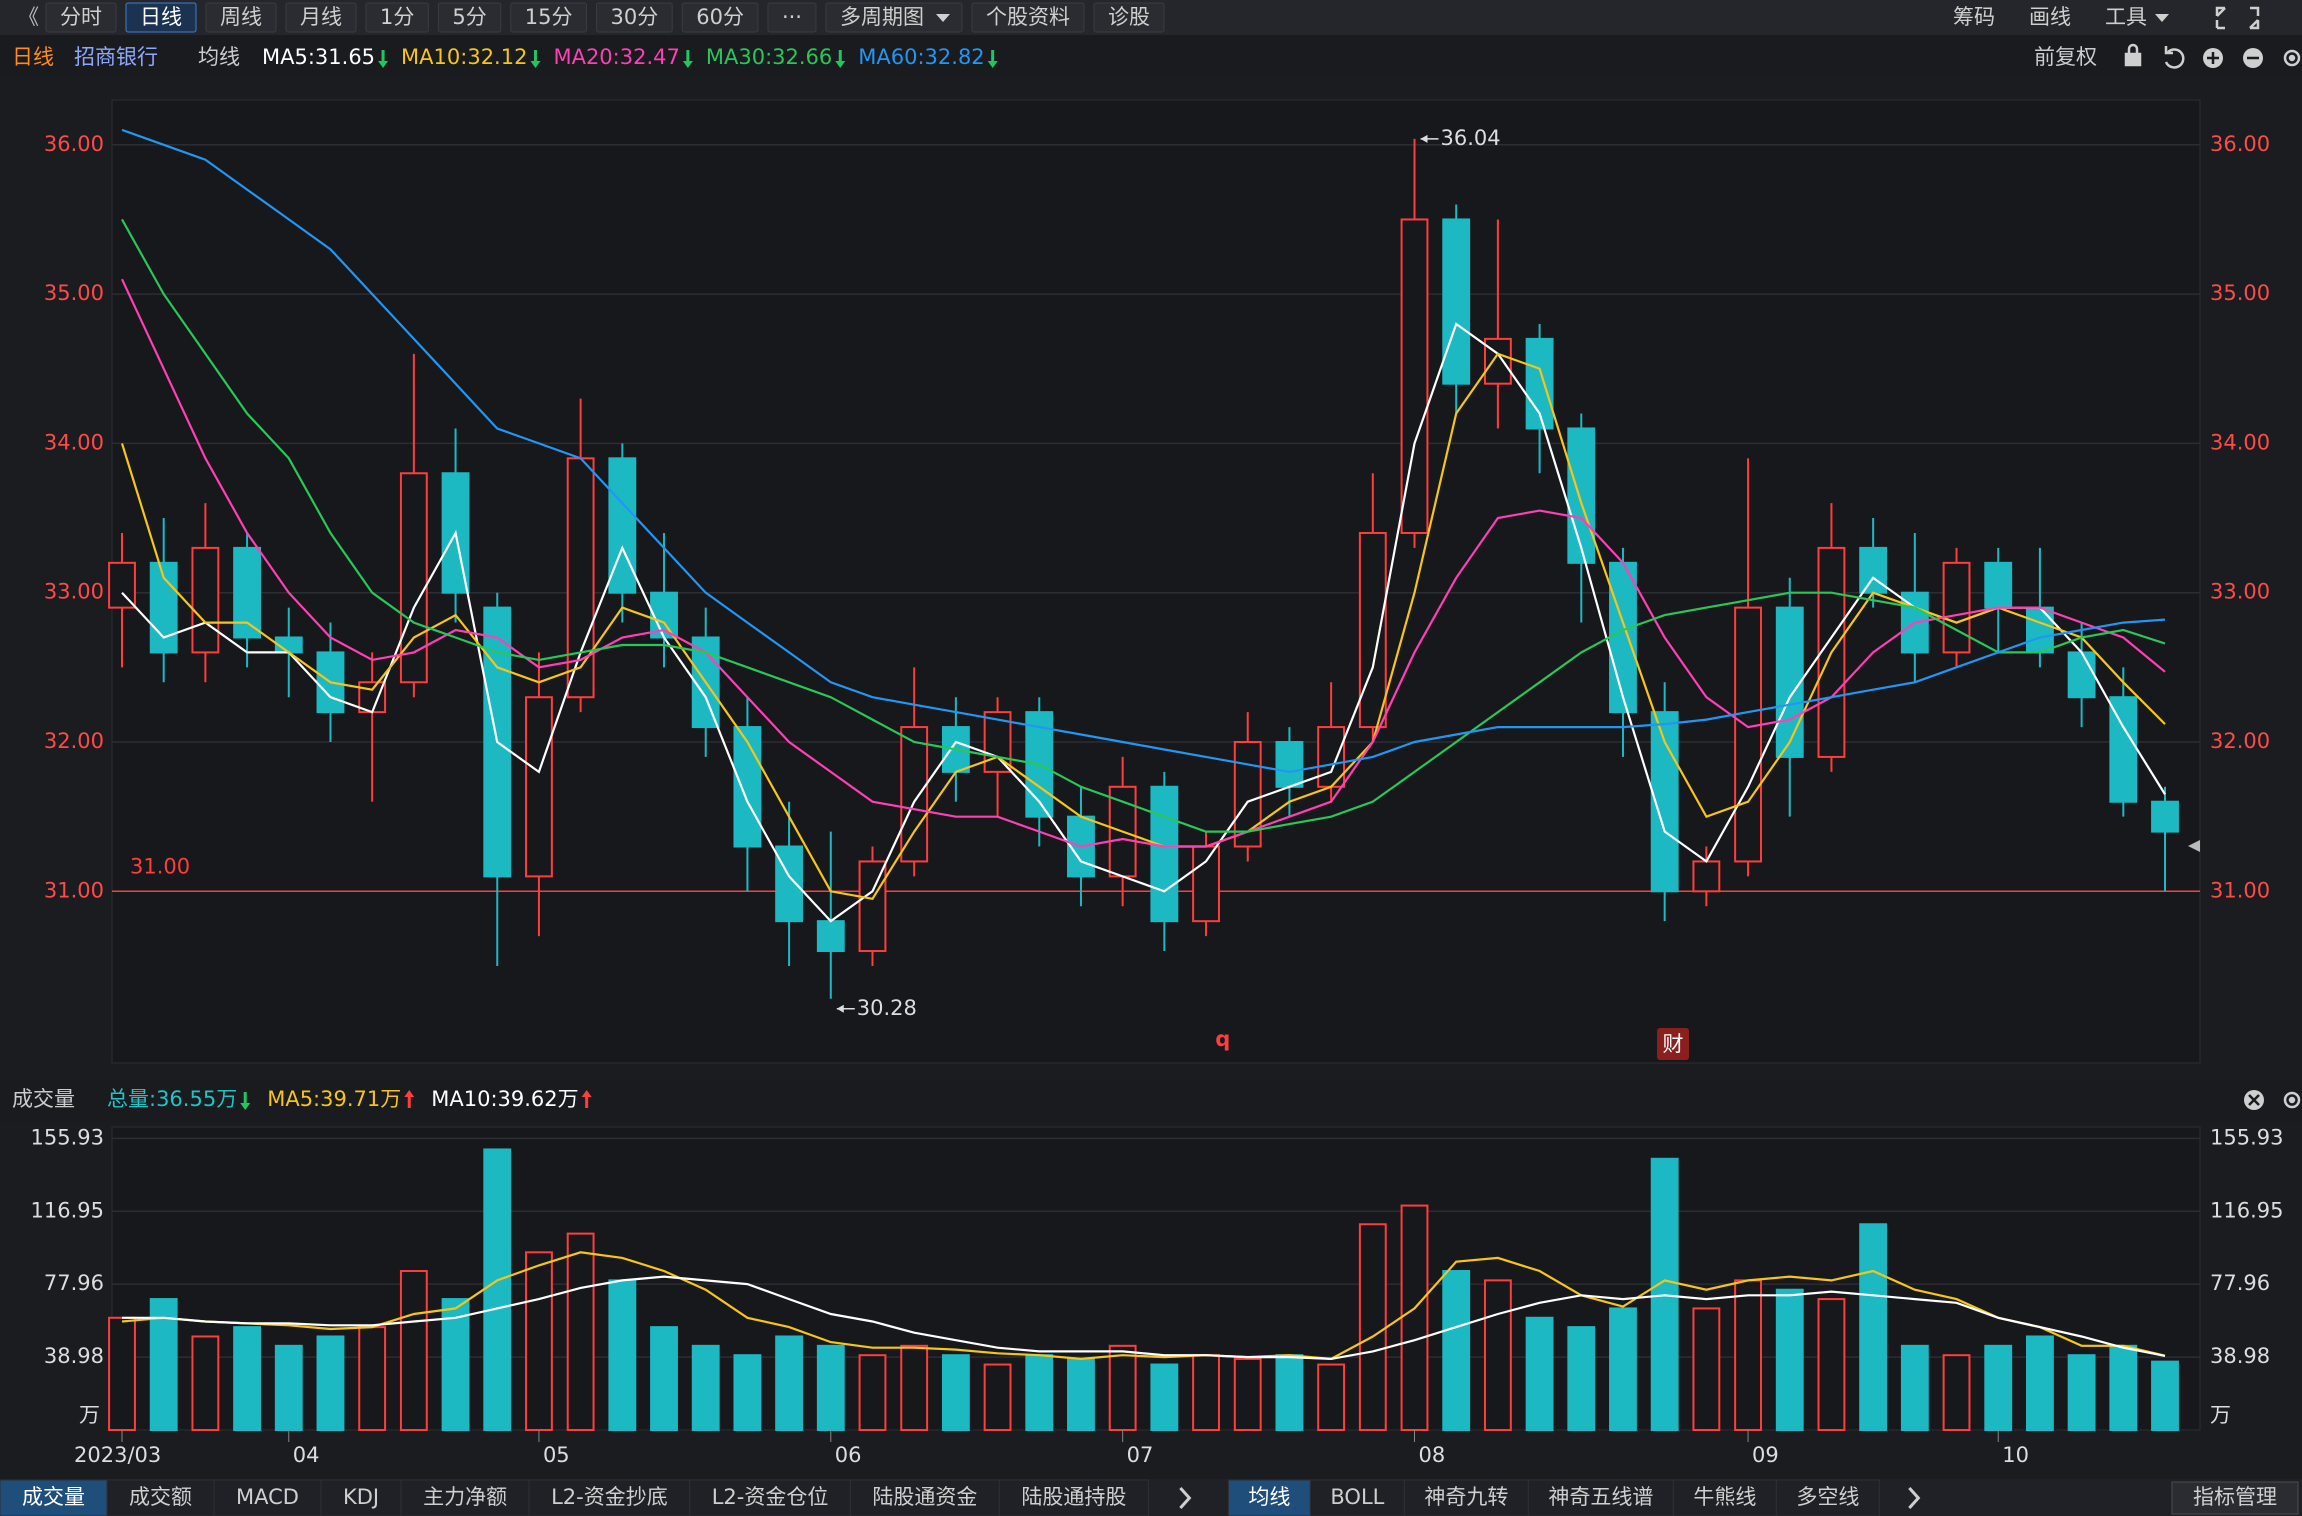  Describe the element at coordinates (116, 57) in the screenshot. I see `stock-name: 招商银行` at that location.